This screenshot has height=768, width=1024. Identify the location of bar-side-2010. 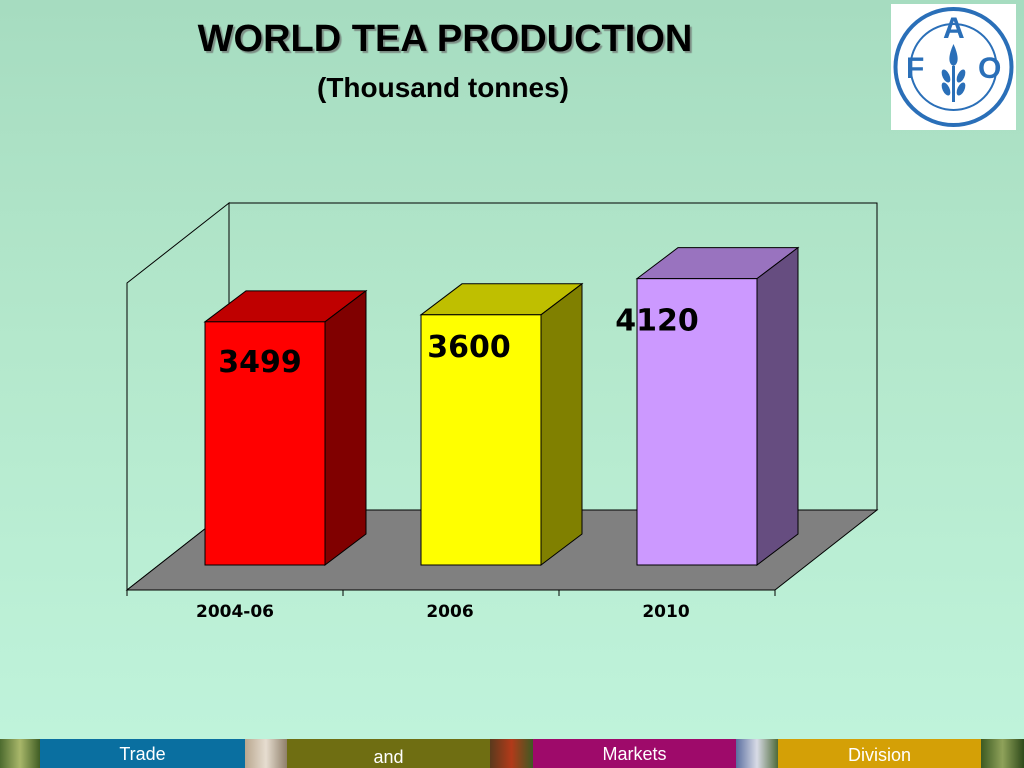
(777, 406).